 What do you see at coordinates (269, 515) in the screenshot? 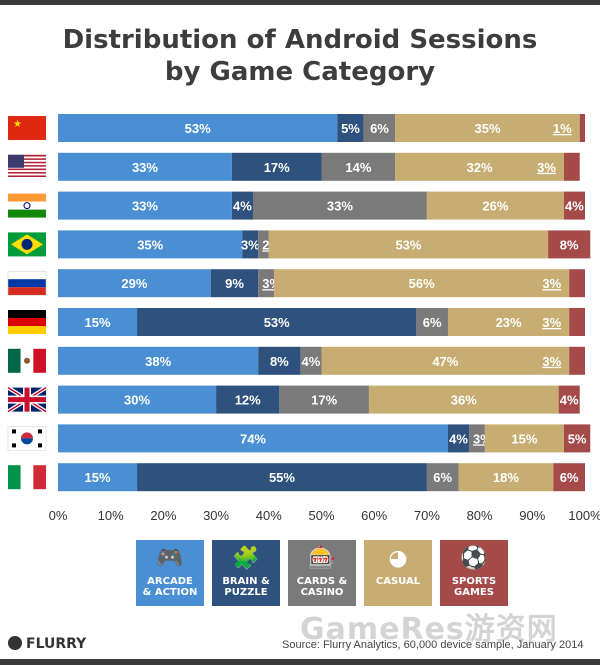
I see `x-tick-label: 40%` at bounding box center [269, 515].